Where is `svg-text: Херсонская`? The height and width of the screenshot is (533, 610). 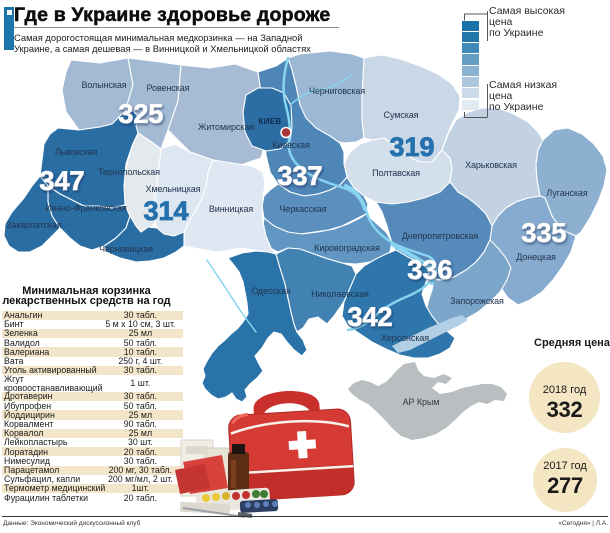
svg-text: Херсонская is located at coordinates (405, 338).